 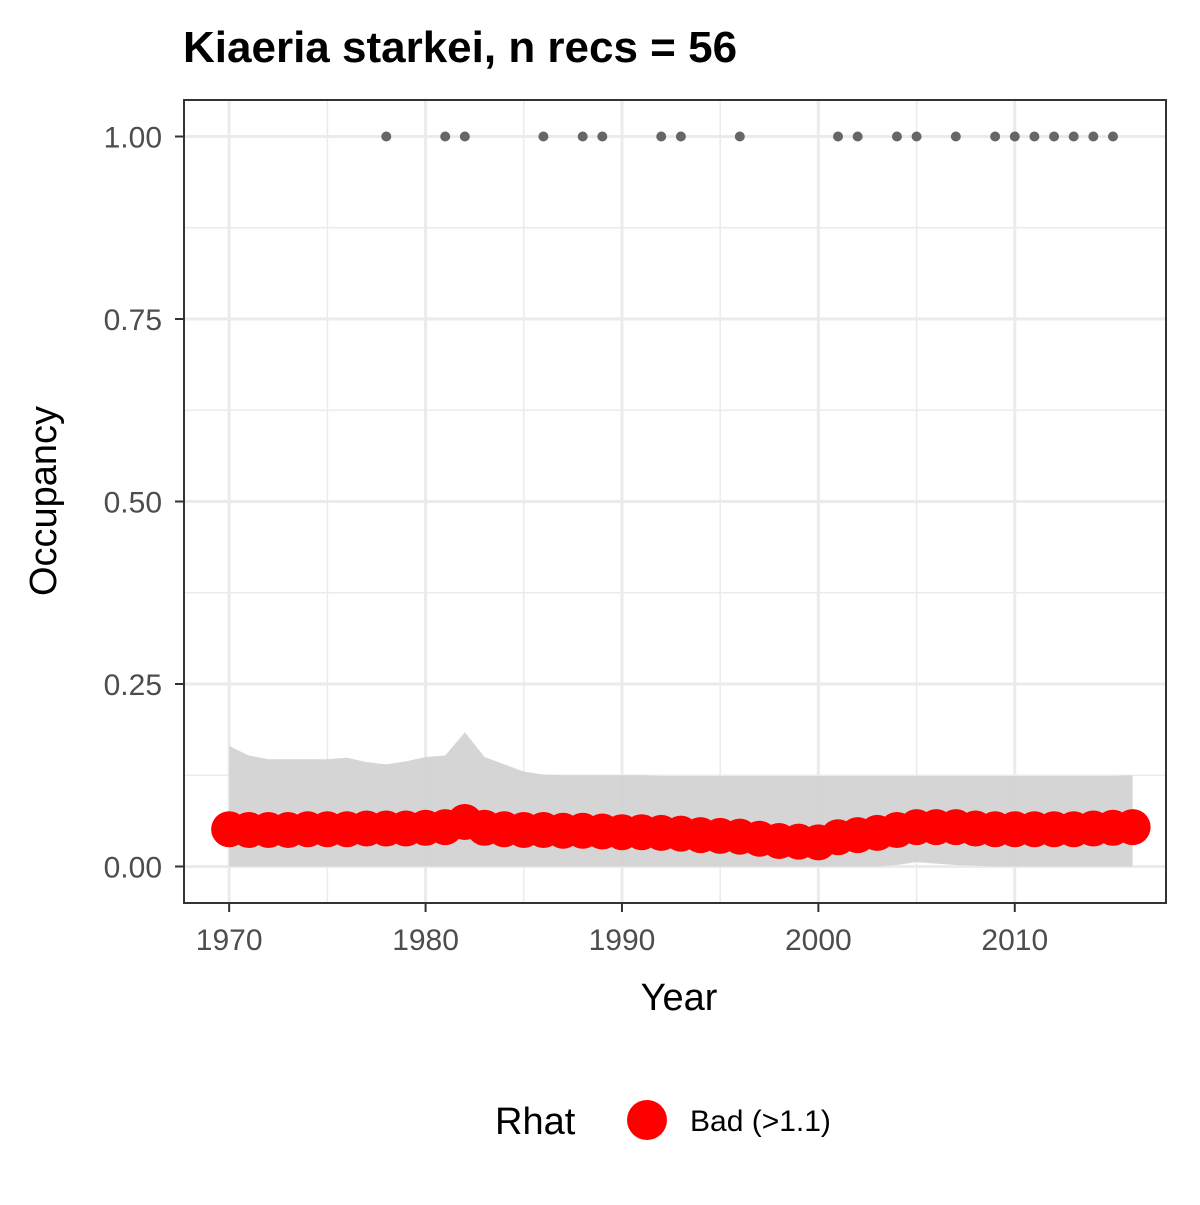 What do you see at coordinates (460, 47) in the screenshot?
I see `chart-title: Kiaeria starkei, n recs = 56` at bounding box center [460, 47].